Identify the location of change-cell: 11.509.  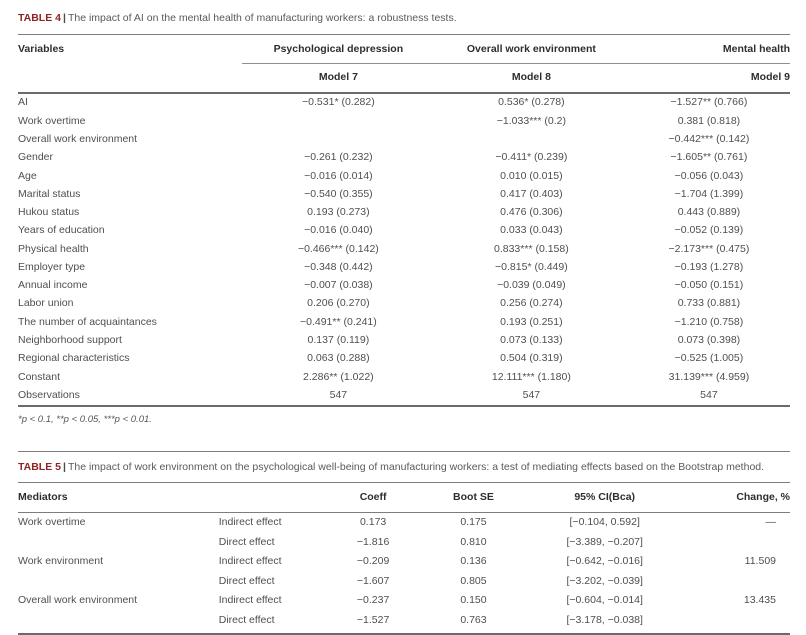
(760, 561).